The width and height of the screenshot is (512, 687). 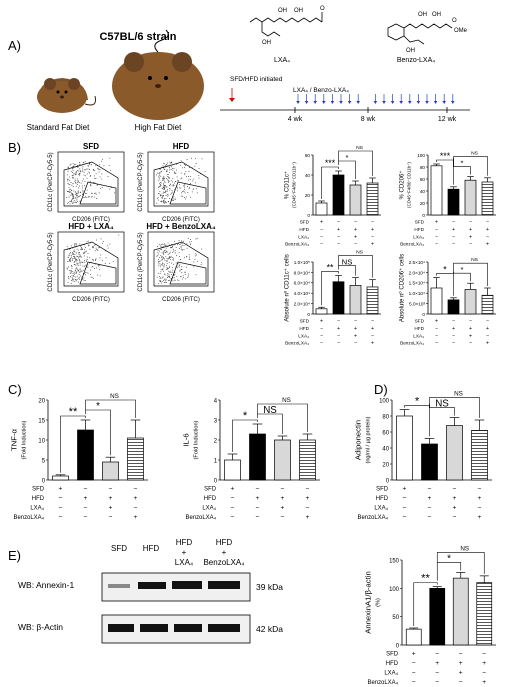 I want to click on y-tick-label: 3, so click(x=216, y=421).